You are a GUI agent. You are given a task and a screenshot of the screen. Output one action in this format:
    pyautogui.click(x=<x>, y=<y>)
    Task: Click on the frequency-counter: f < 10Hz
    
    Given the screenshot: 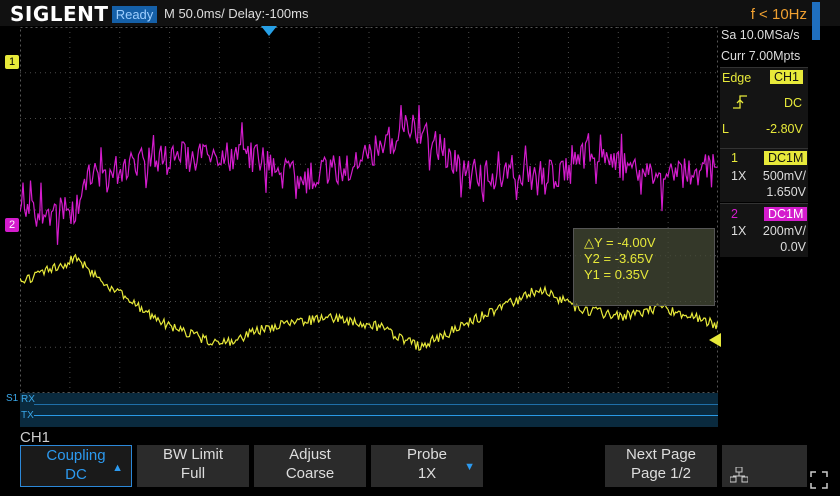 What is the action you would take?
    pyautogui.click(x=778, y=14)
    